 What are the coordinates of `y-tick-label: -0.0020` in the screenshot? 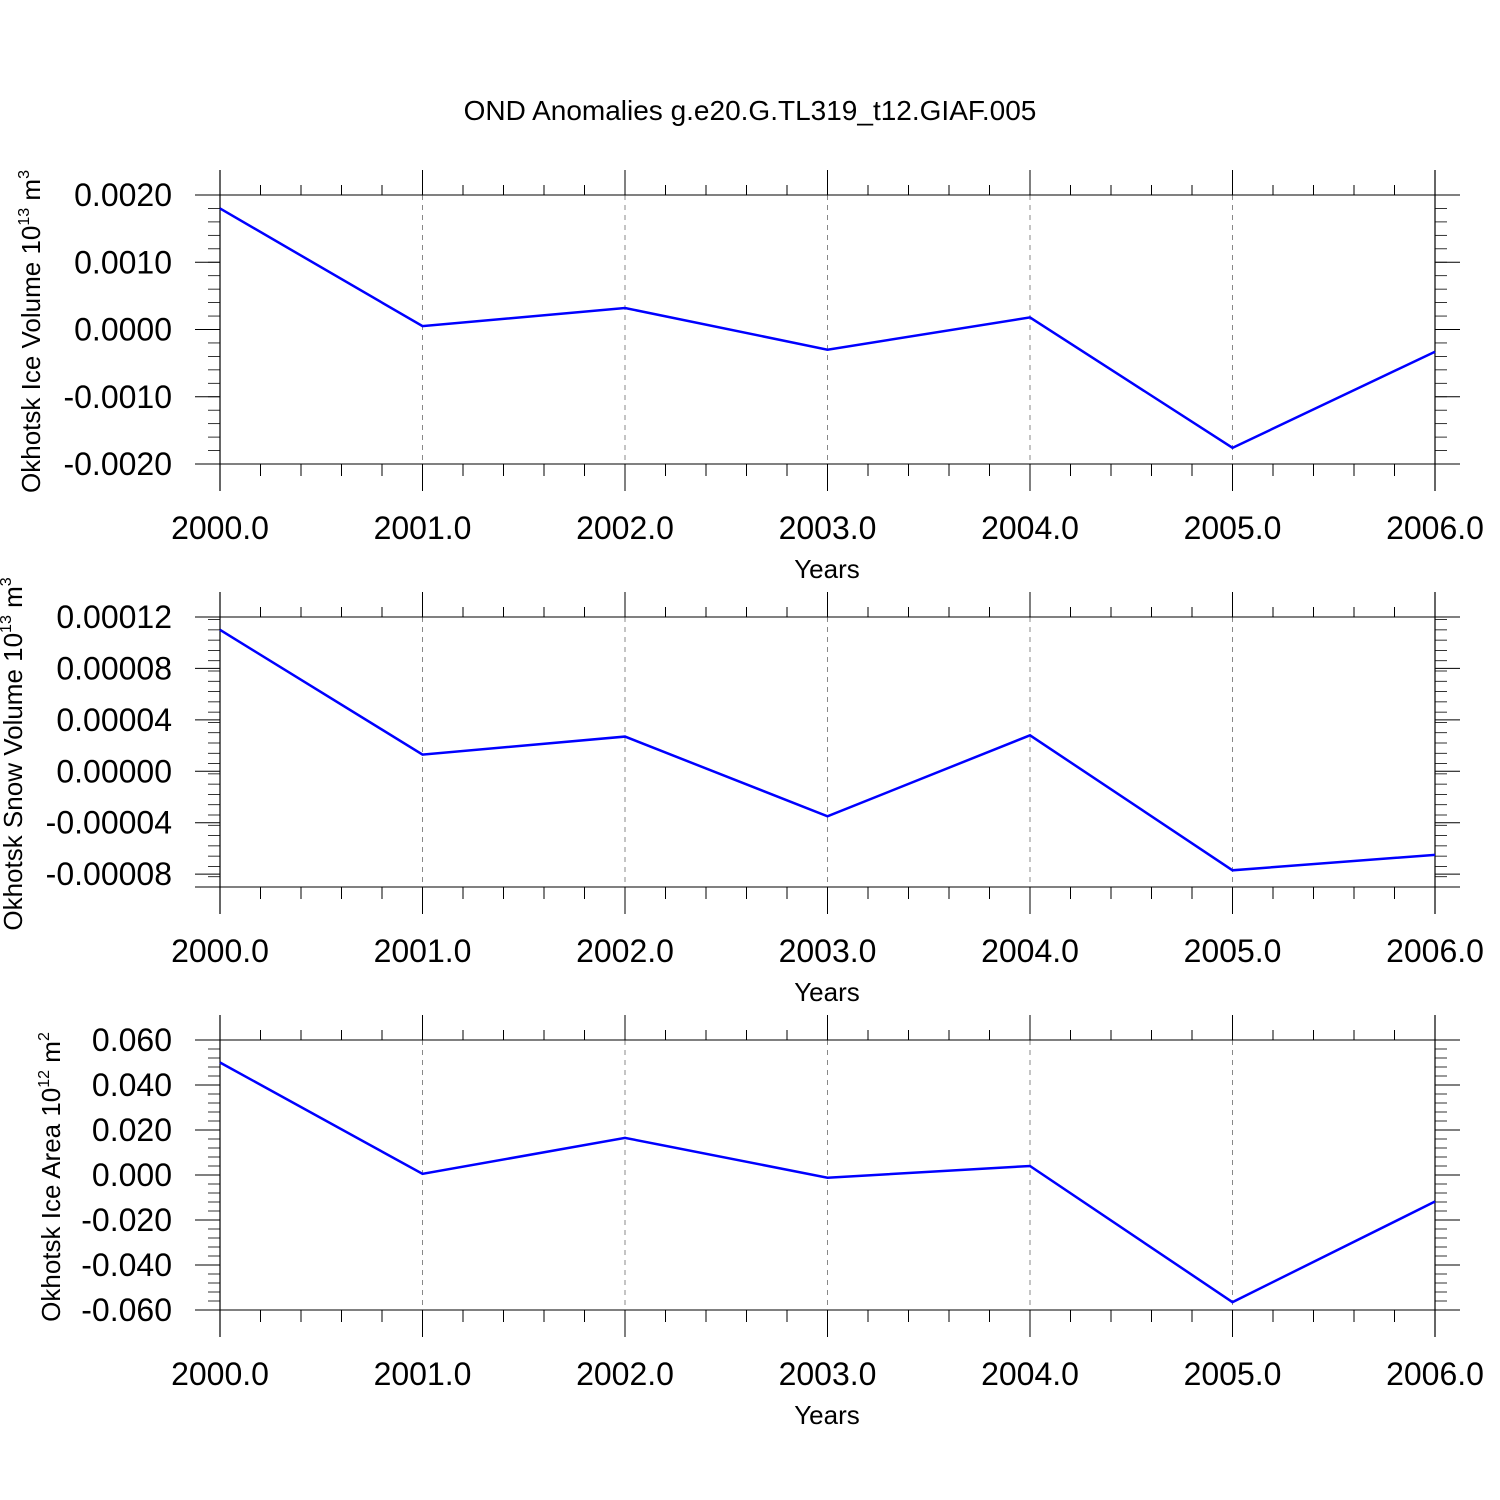 It's located at (117, 464).